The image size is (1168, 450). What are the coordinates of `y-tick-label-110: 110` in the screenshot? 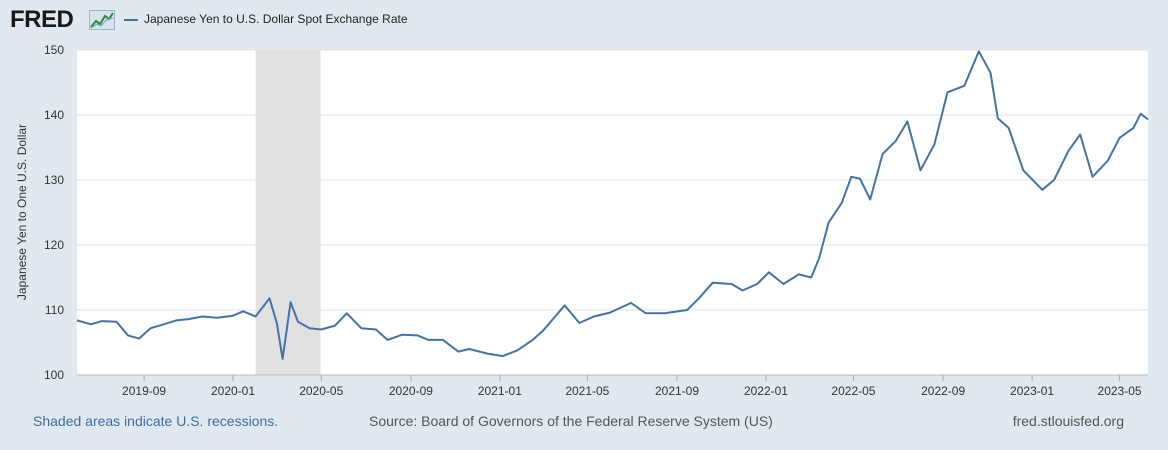 It's located at (54, 310).